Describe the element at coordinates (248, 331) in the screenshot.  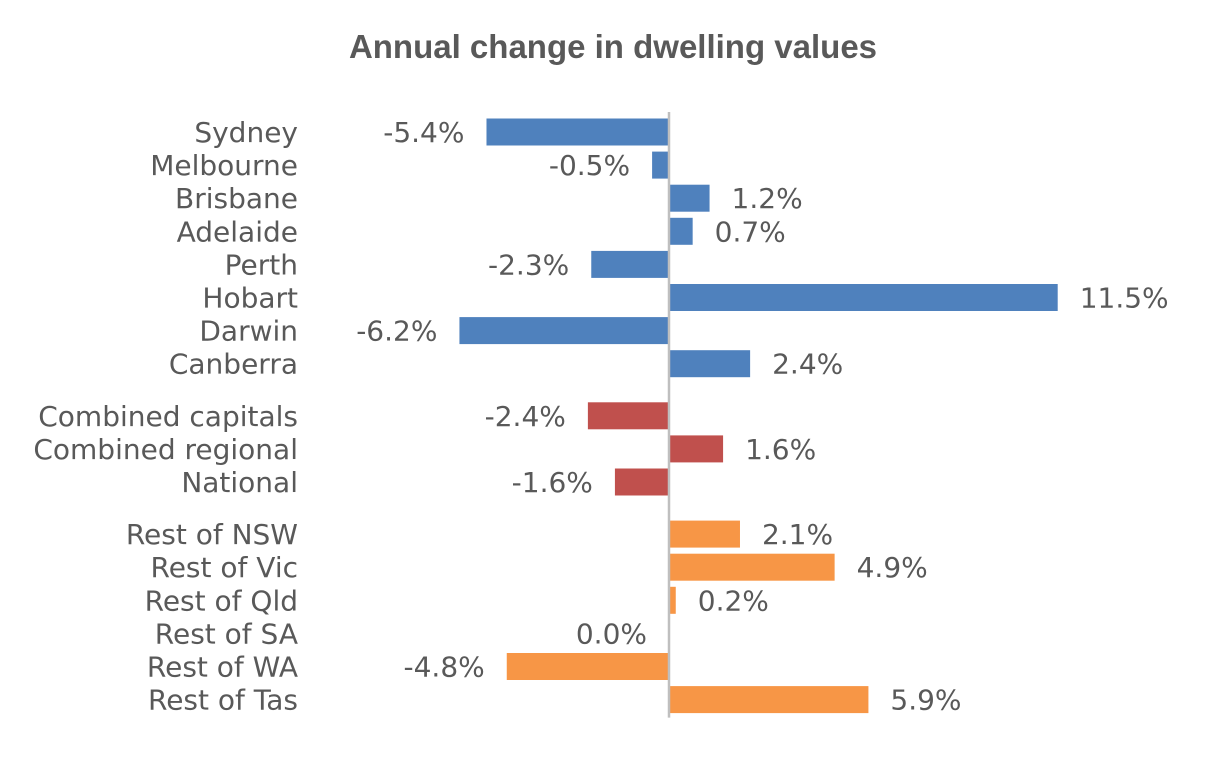
I see `category-label-darwin: Darwin` at that location.